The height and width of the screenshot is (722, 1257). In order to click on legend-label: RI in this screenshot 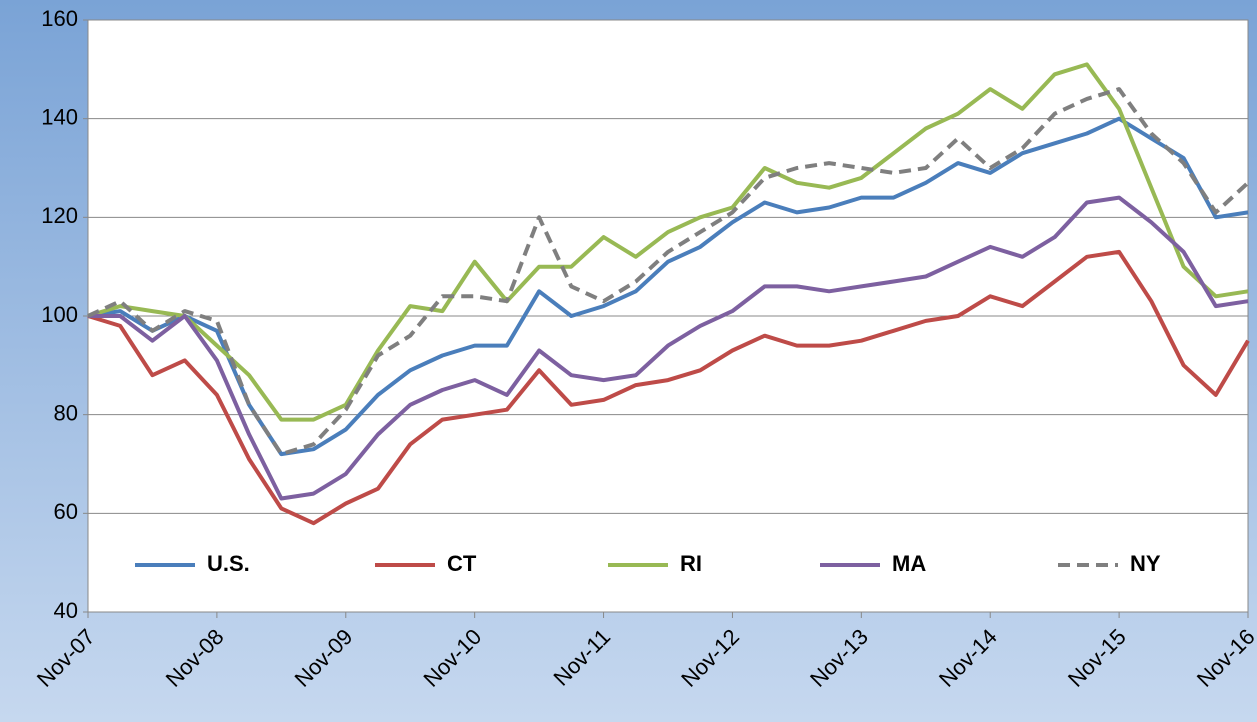, I will do `click(691, 563)`.